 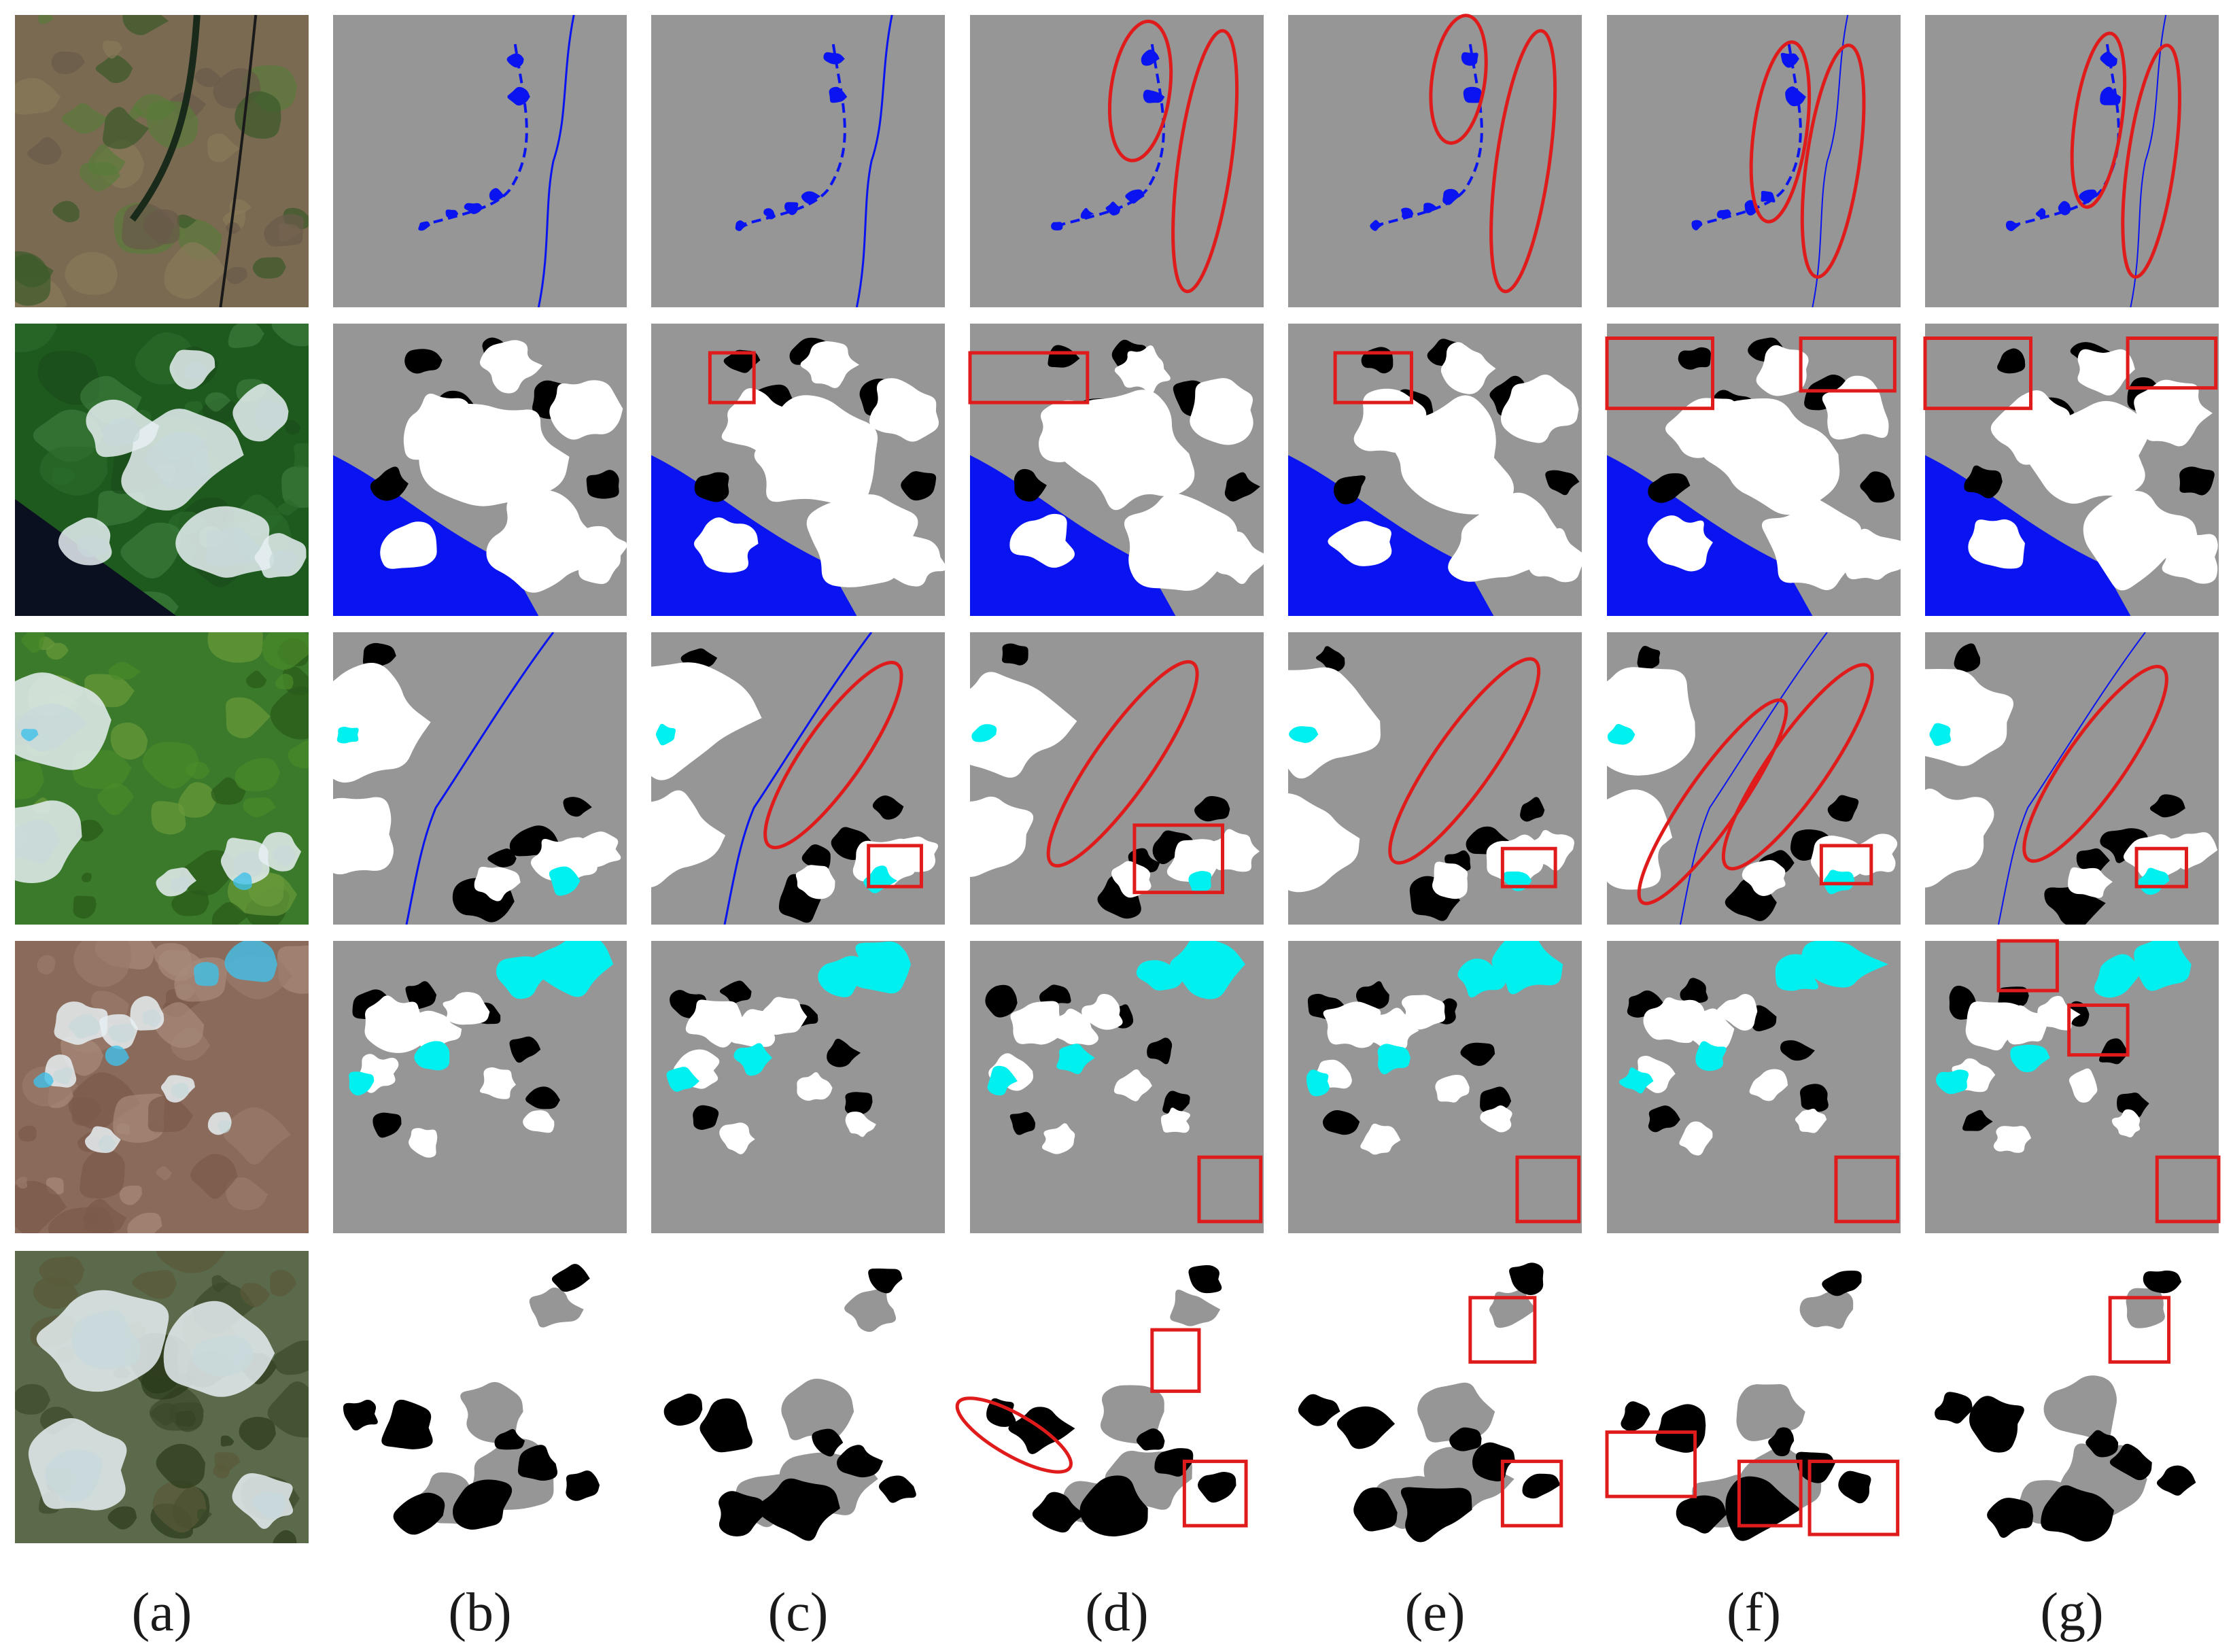 I want to click on panel-r2-f, so click(x=1753, y=470).